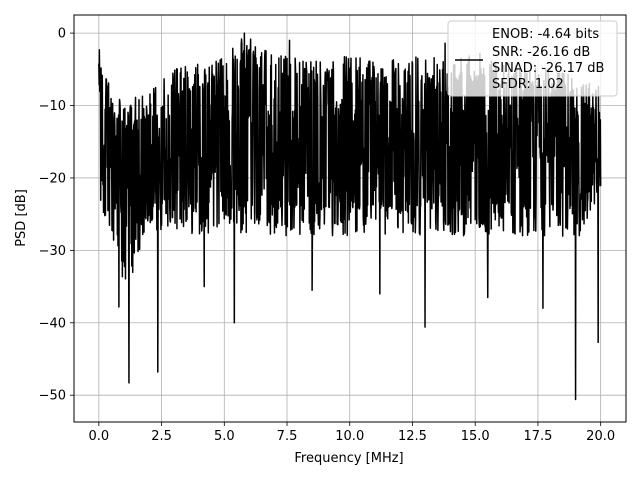 This screenshot has width=640, height=485. Describe the element at coordinates (98, 436) in the screenshot. I see `x-tick-label-0: 0.0` at that location.